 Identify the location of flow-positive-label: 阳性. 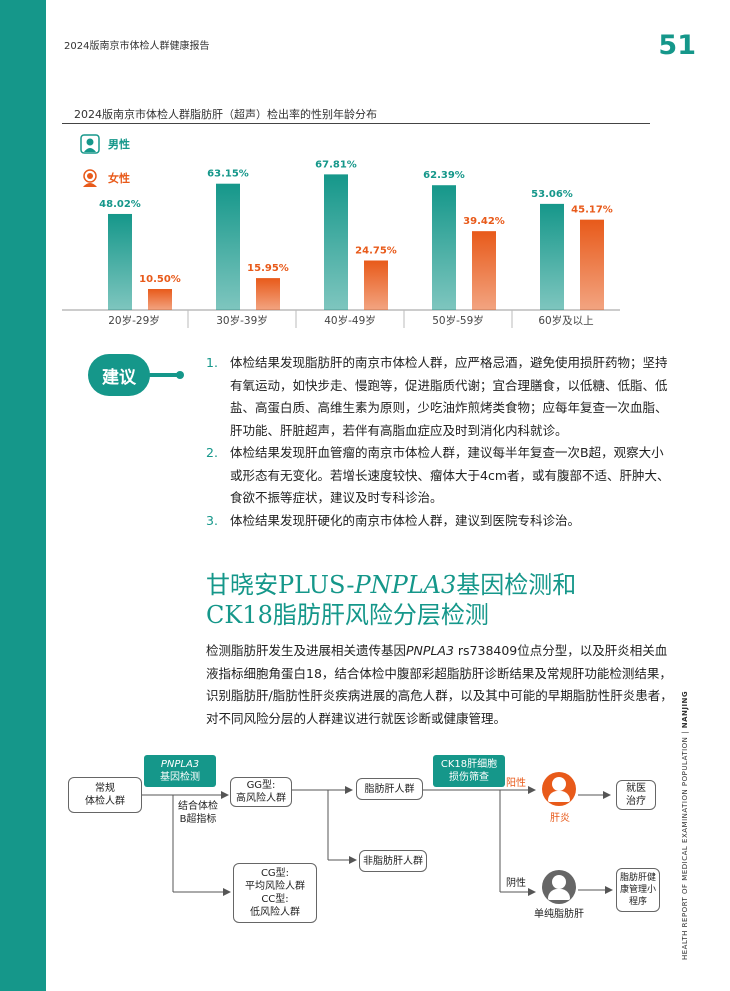
(516, 783).